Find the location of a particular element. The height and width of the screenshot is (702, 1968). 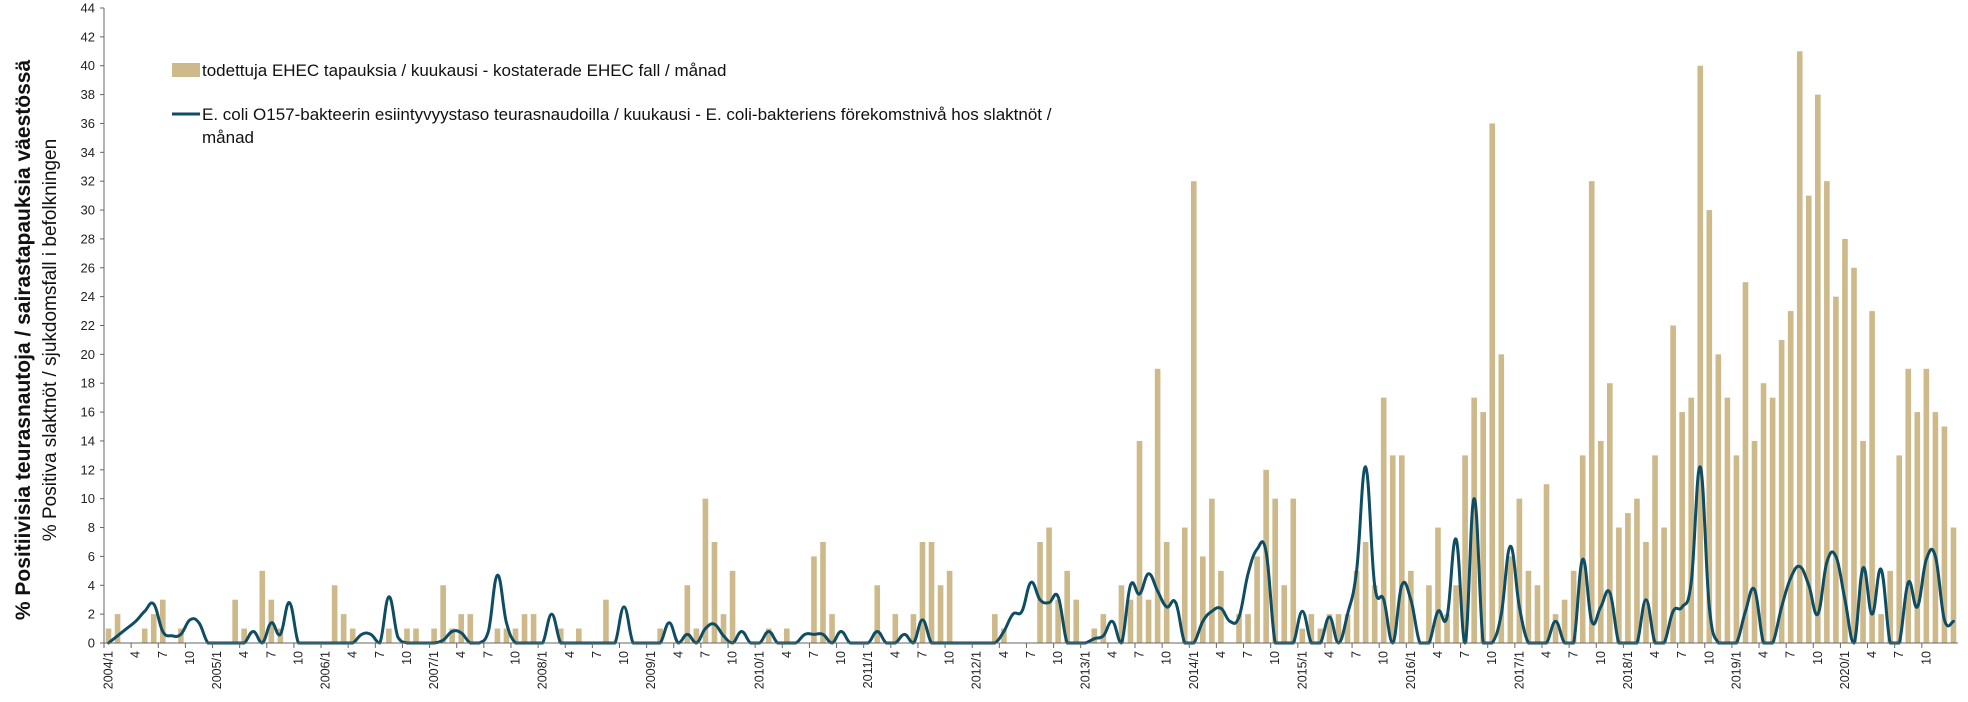

y-tick-label: 34 is located at coordinates (88, 152).